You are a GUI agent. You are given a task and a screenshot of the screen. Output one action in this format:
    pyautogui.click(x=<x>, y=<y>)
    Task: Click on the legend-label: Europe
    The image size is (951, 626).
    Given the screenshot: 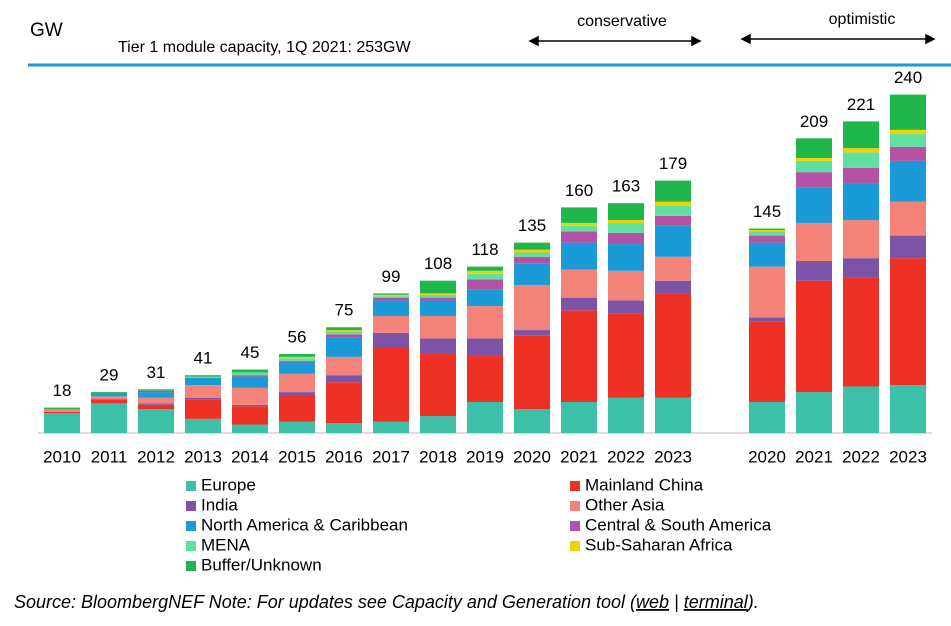 What is the action you would take?
    pyautogui.click(x=228, y=484)
    